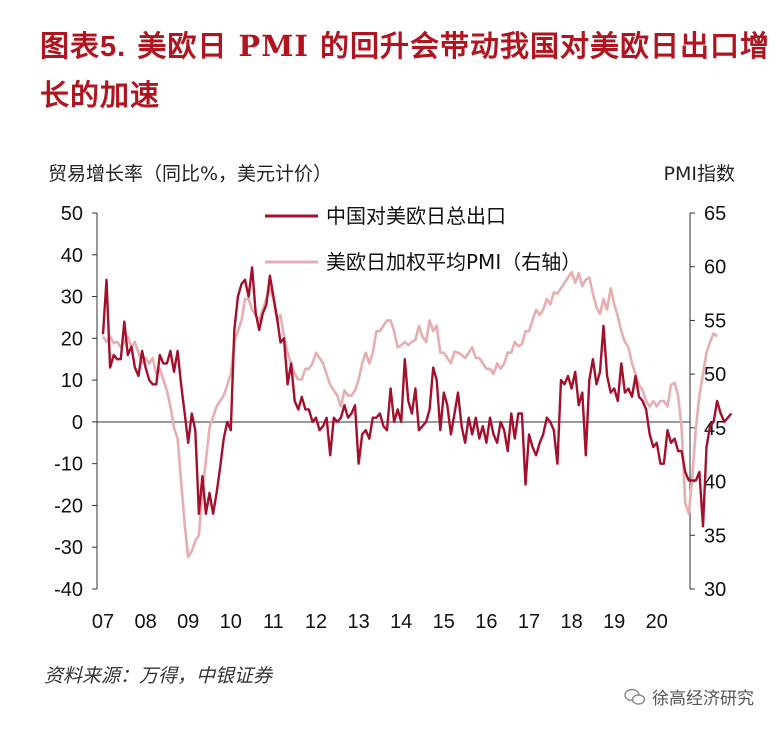 Image resolution: width=784 pixels, height=731 pixels. What do you see at coordinates (188, 622) in the screenshot?
I see `x-tick-label: 09` at bounding box center [188, 622].